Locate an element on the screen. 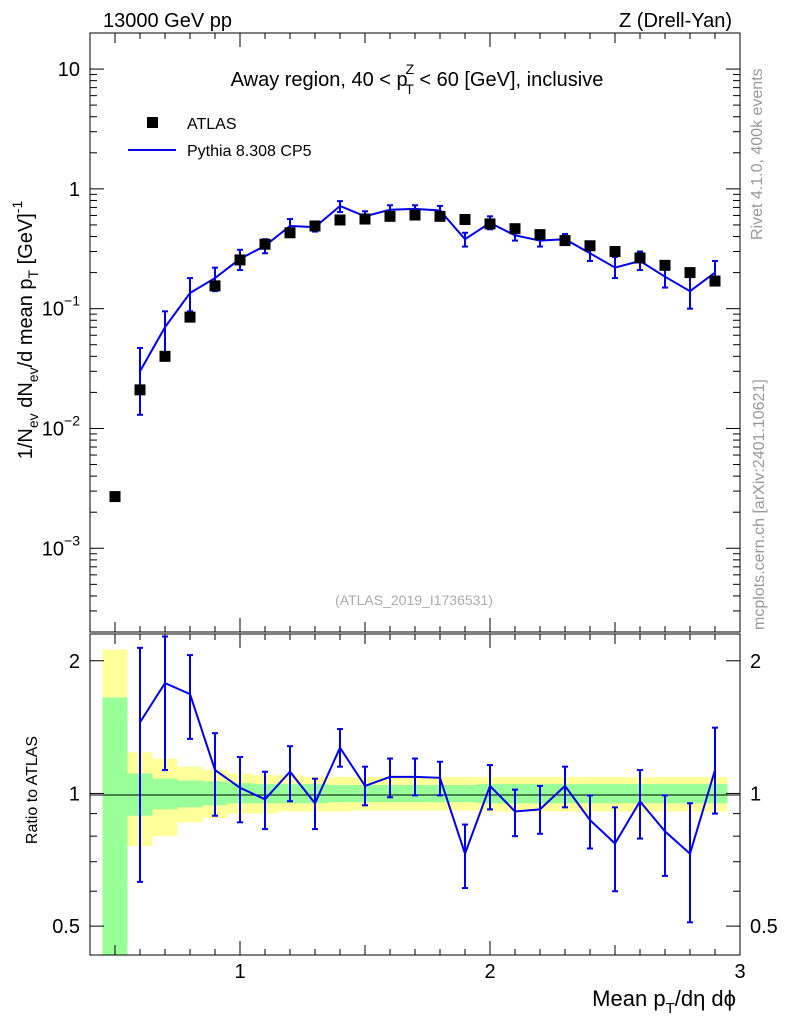 The image size is (786, 1024). x-tick-label: 3 is located at coordinates (739, 972).